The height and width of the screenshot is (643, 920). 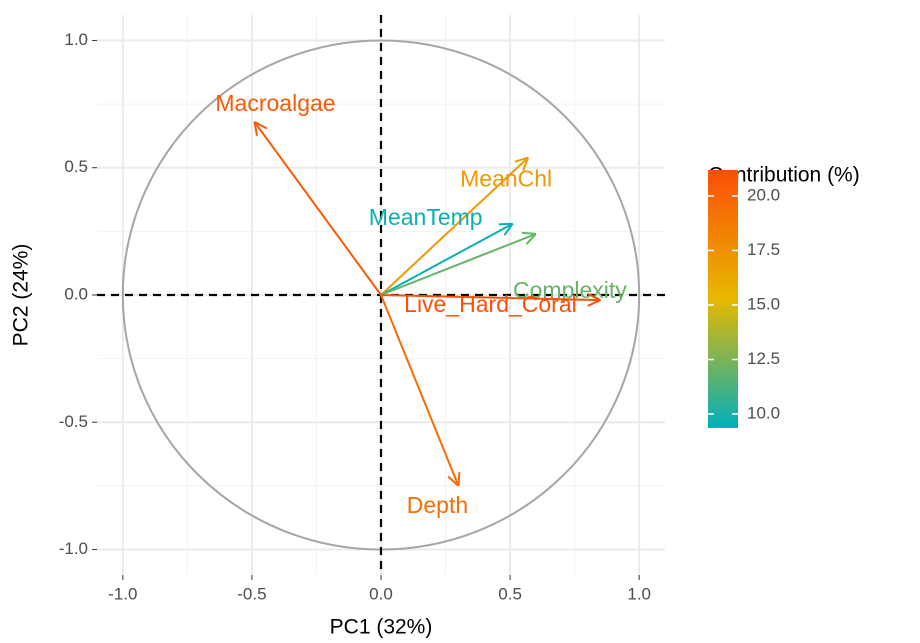 What do you see at coordinates (437, 505) in the screenshot?
I see `variable-label: Depth` at bounding box center [437, 505].